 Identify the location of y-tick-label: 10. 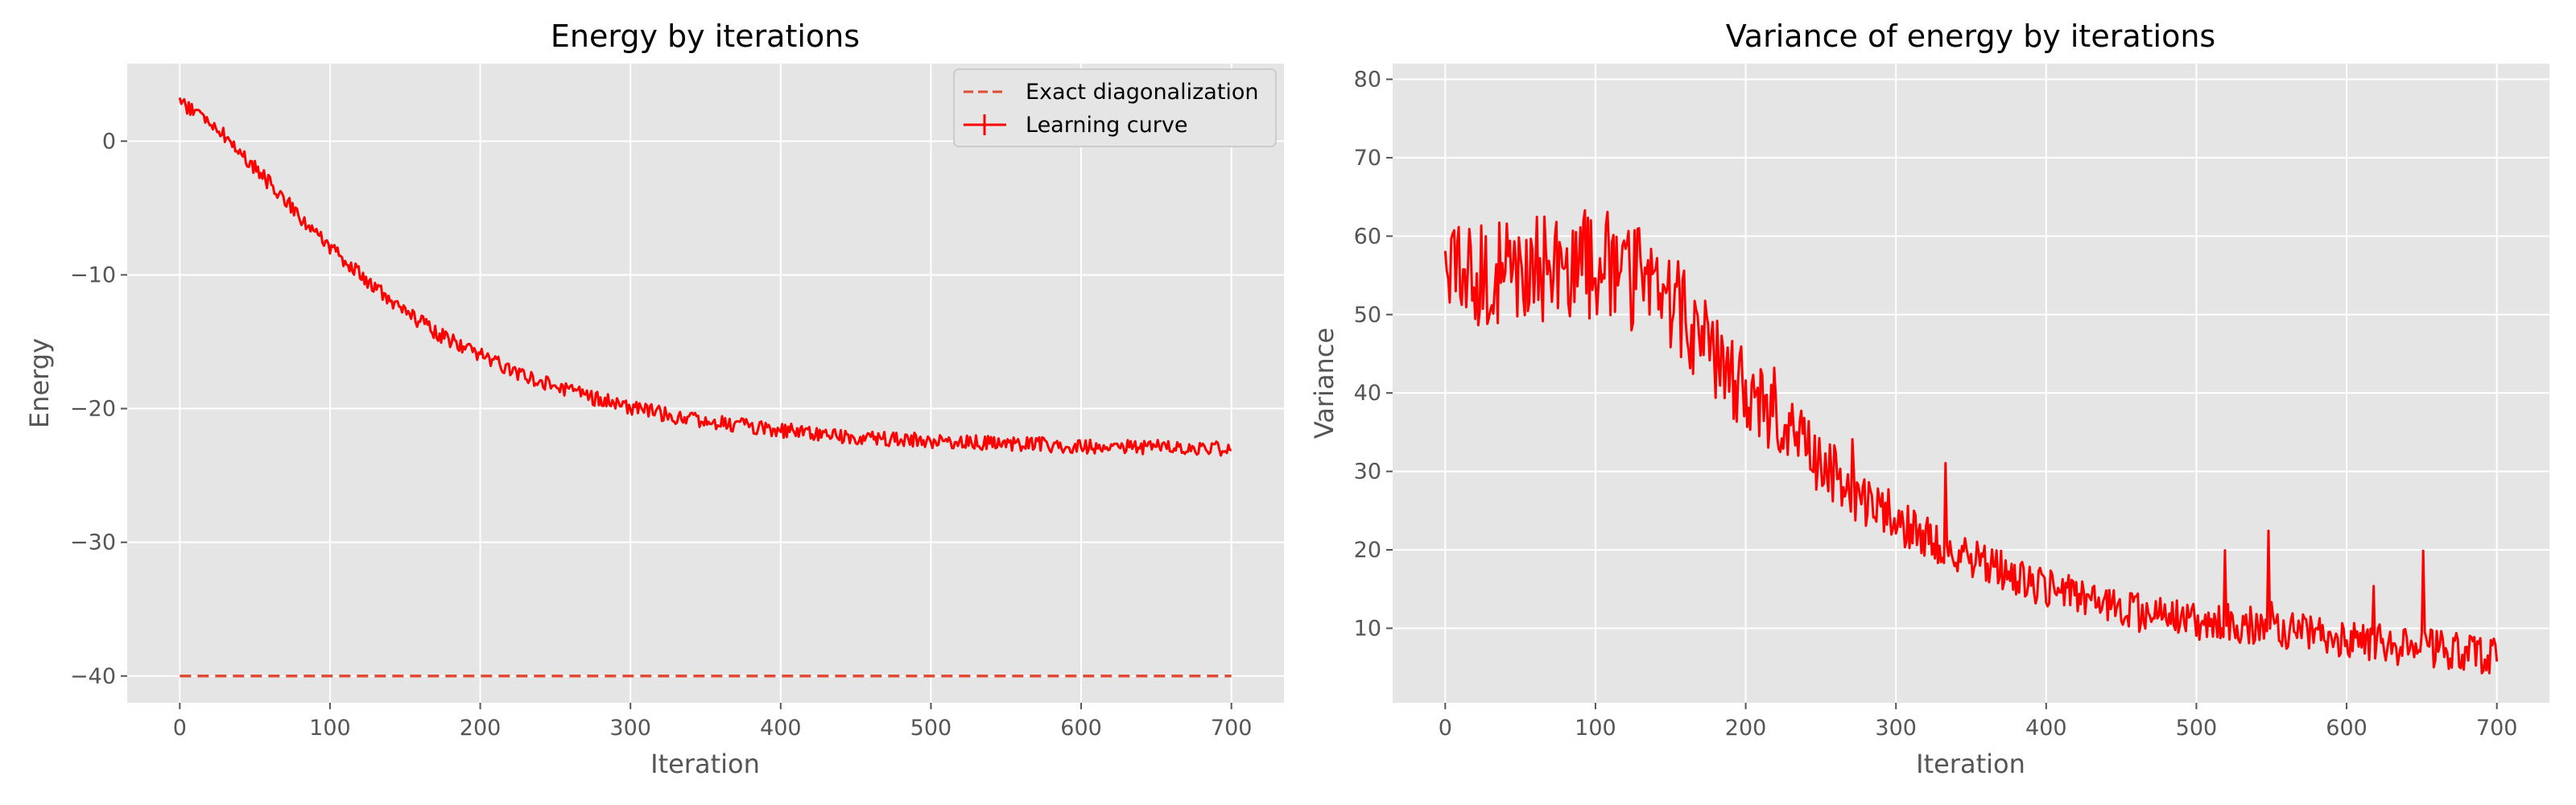
(1367, 628).